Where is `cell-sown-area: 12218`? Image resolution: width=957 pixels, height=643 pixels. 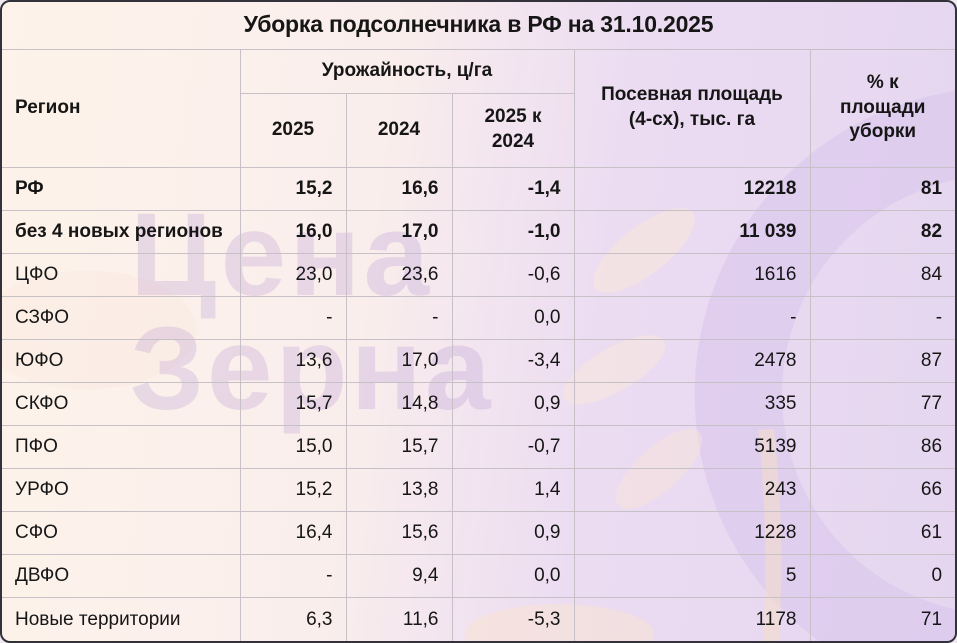
cell-sown-area: 12218 is located at coordinates (692, 188).